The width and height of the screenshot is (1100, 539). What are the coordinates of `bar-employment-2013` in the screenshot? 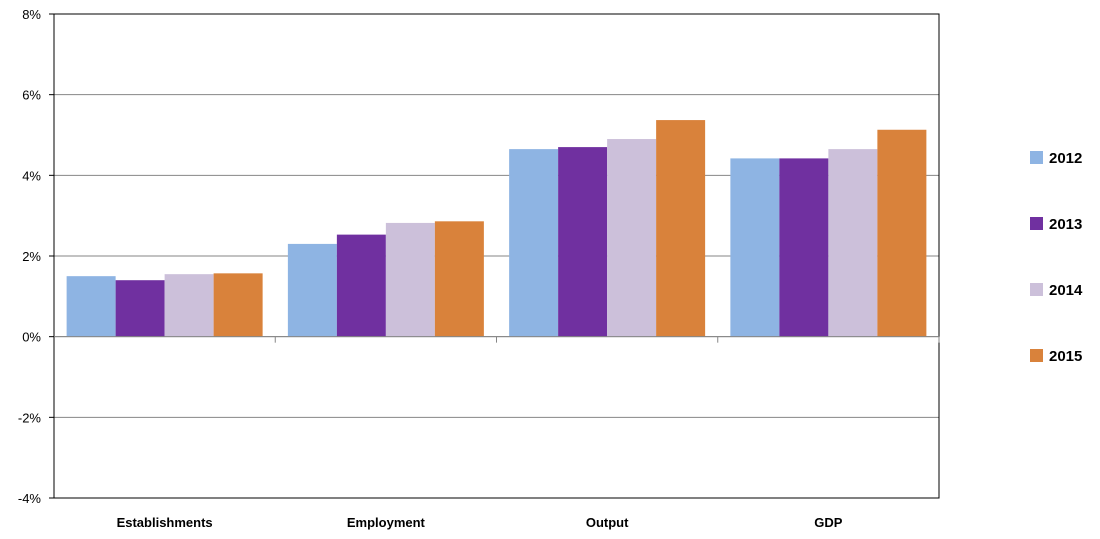 It's located at (361, 285).